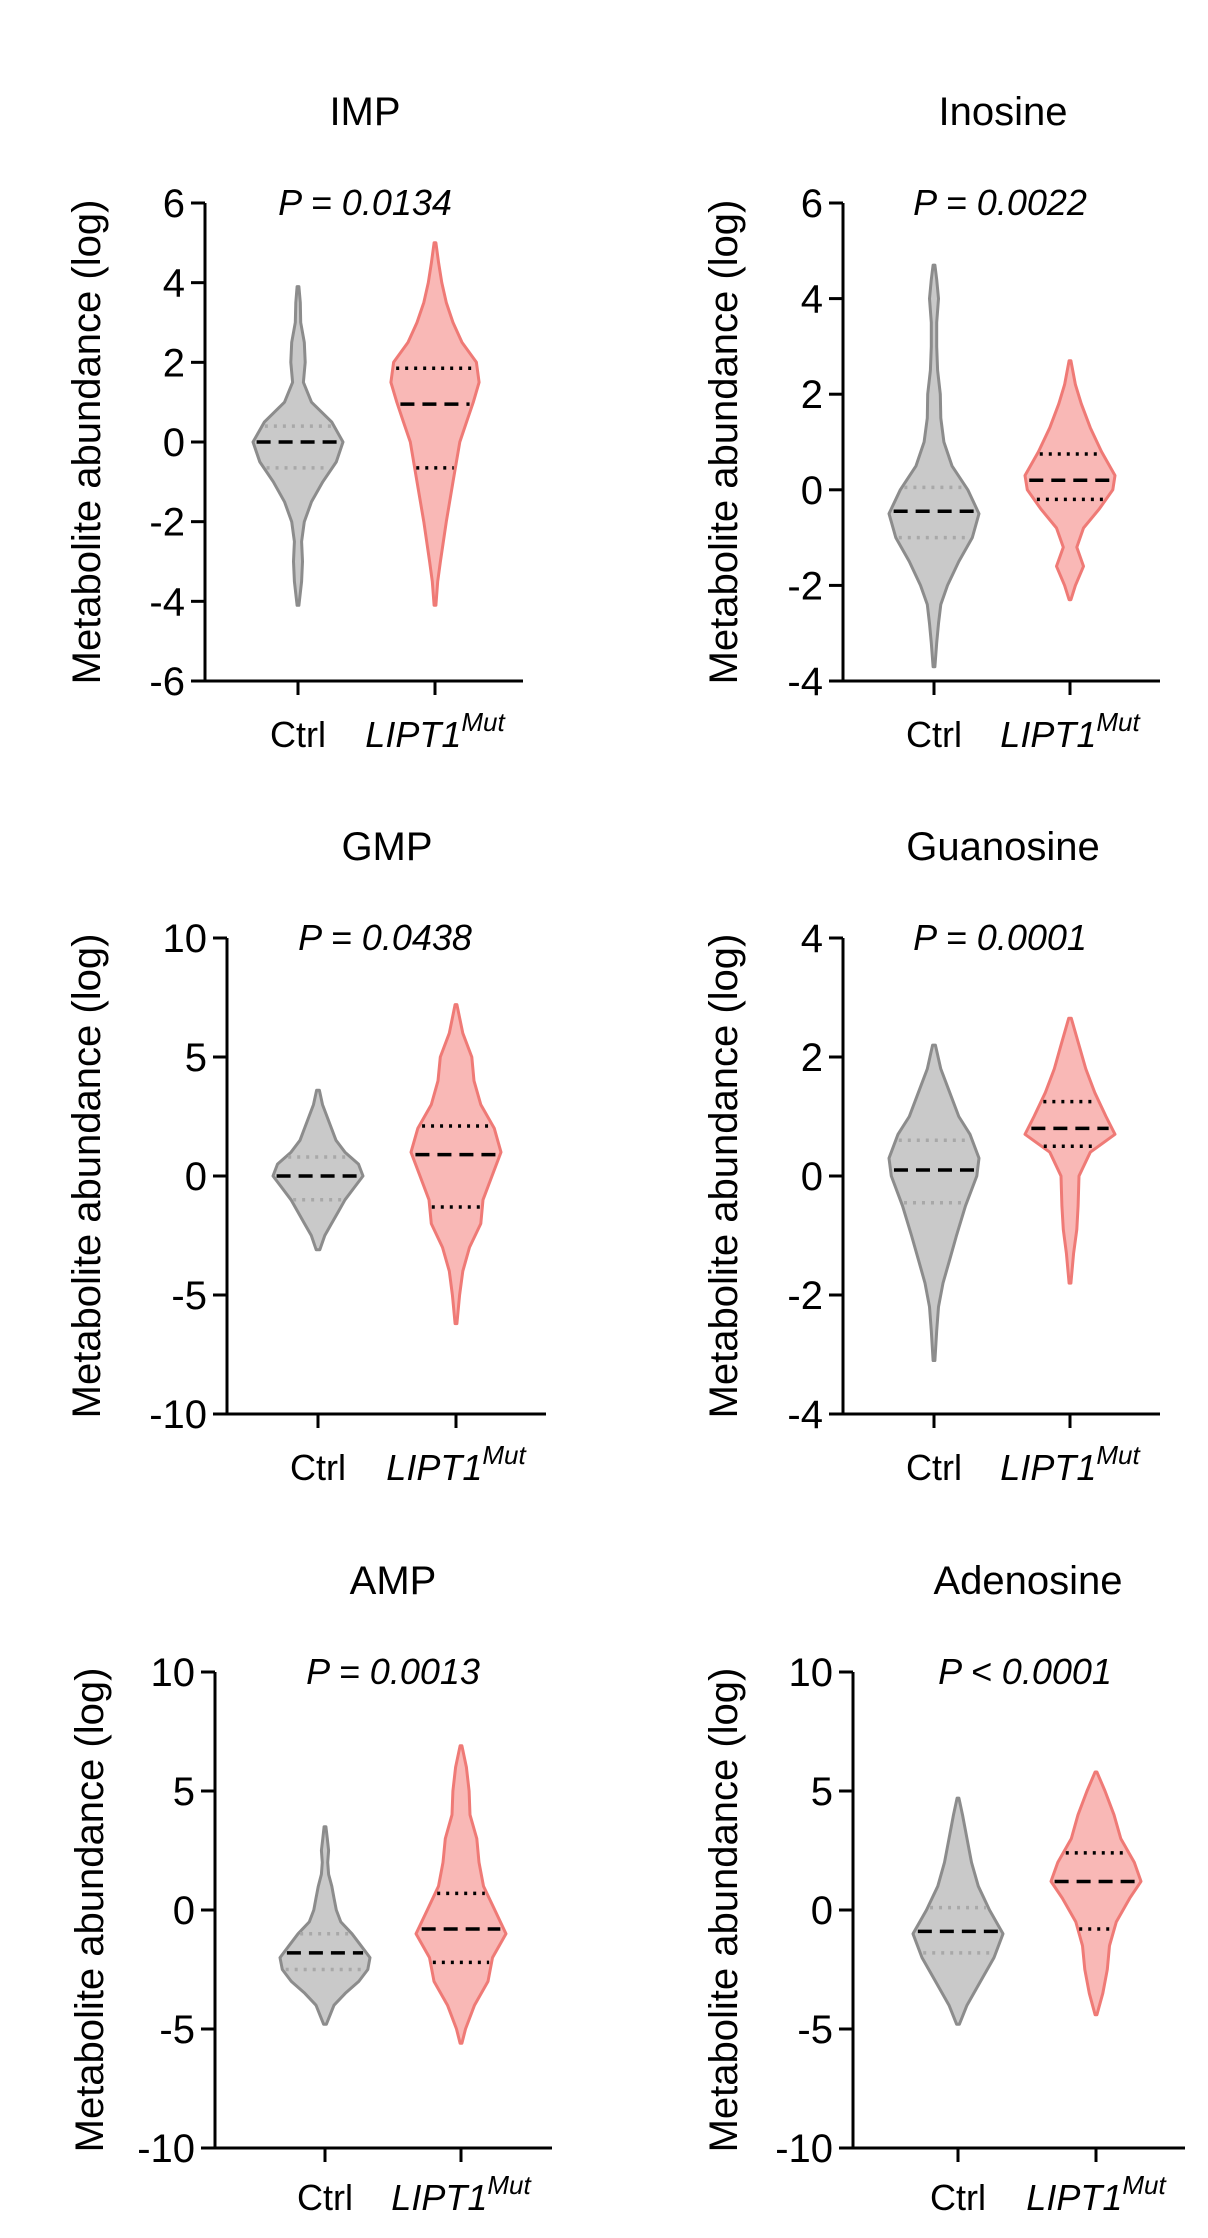  What do you see at coordinates (386, 847) in the screenshot?
I see `chart-title: GMP` at bounding box center [386, 847].